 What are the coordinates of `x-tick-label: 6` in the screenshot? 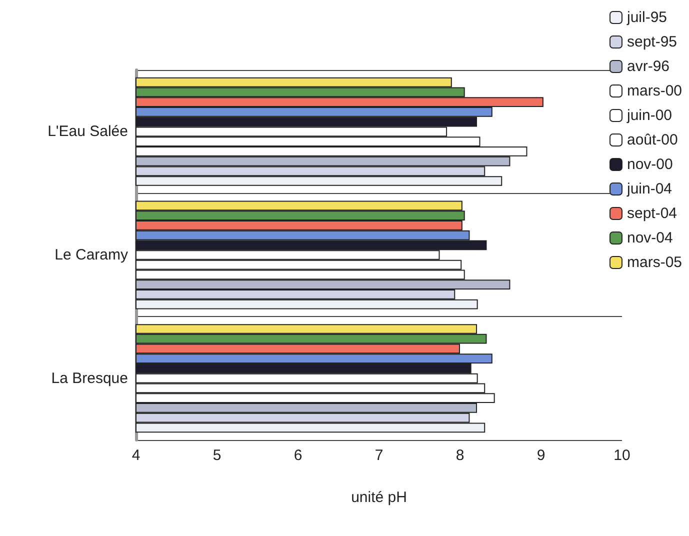 It's located at (298, 455).